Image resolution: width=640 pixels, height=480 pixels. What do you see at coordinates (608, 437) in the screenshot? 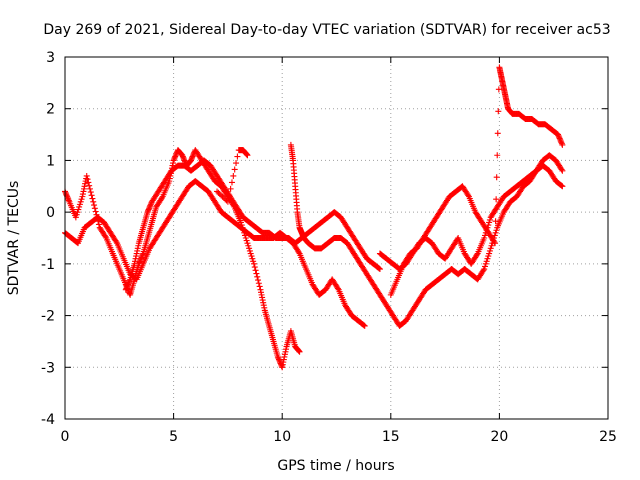
I see `x-tick-label: 25` at bounding box center [608, 437].